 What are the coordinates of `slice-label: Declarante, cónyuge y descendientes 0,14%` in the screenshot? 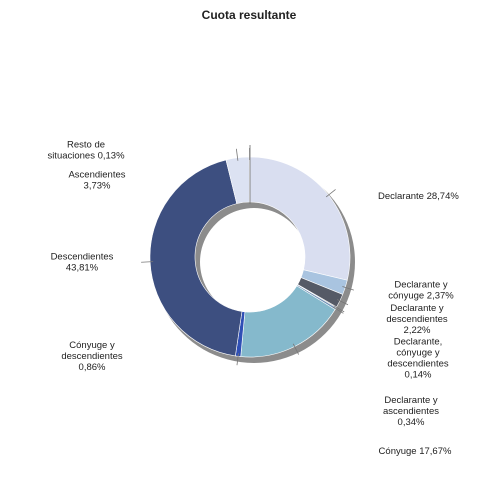 It's located at (418, 359).